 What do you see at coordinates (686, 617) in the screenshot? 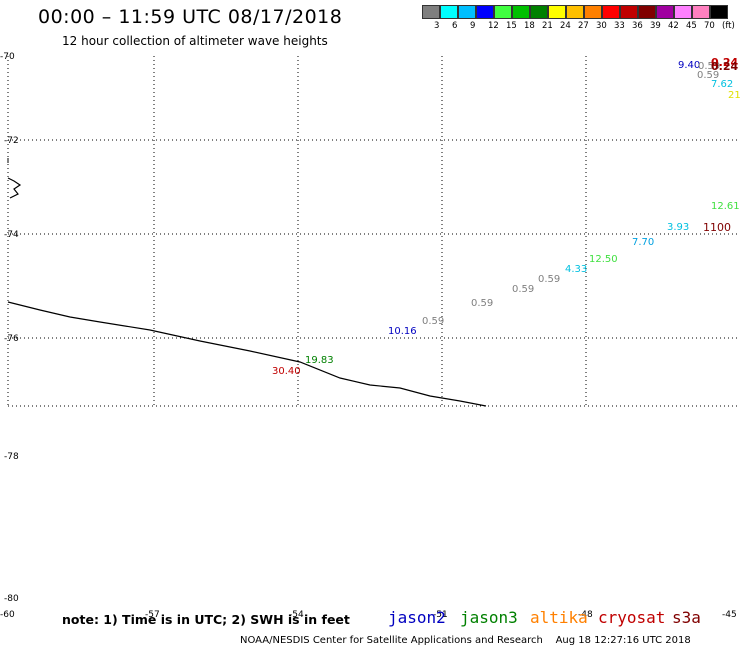
I see `mission-label-s3a: s3a` at bounding box center [686, 617].